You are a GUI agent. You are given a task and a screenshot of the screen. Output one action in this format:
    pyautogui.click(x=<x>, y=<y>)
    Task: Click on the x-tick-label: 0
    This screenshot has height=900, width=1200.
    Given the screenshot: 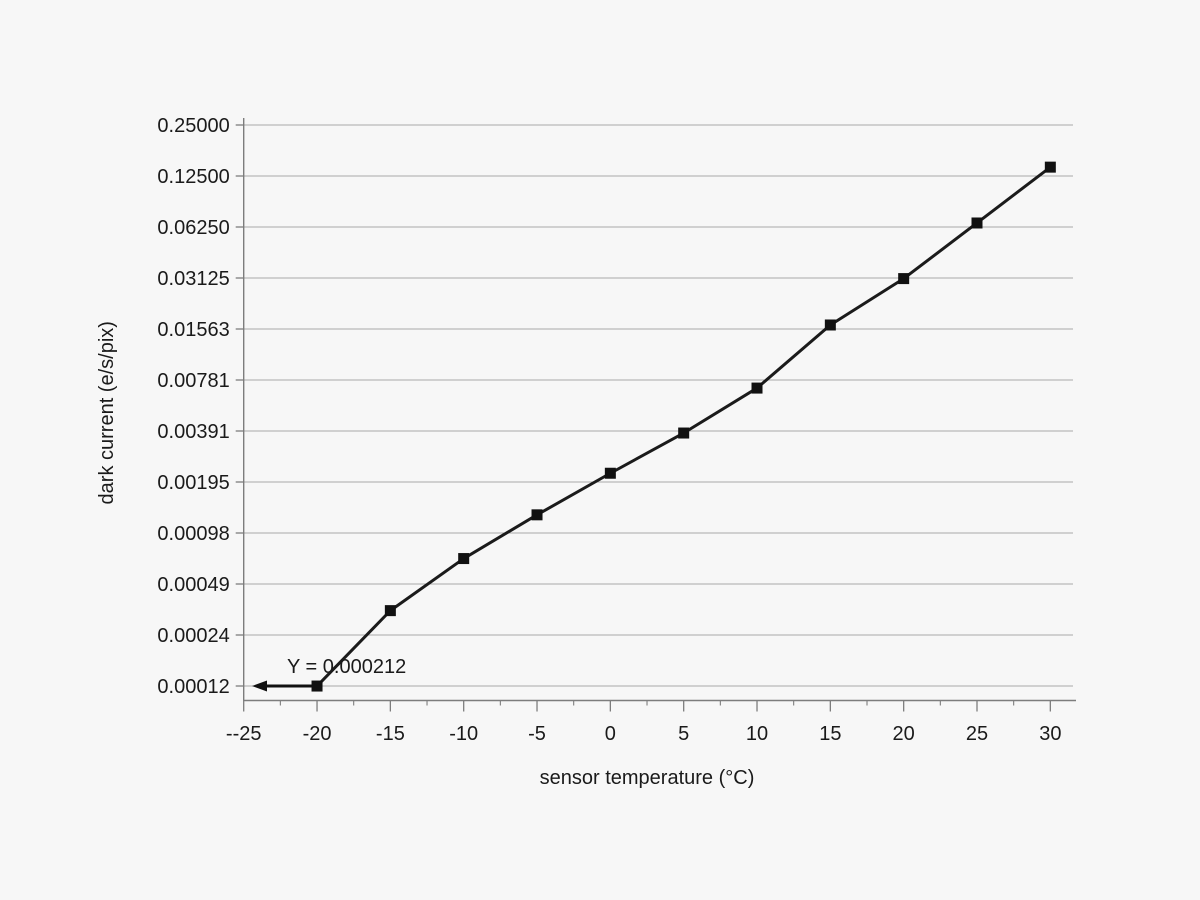 What is the action you would take?
    pyautogui.click(x=610, y=734)
    